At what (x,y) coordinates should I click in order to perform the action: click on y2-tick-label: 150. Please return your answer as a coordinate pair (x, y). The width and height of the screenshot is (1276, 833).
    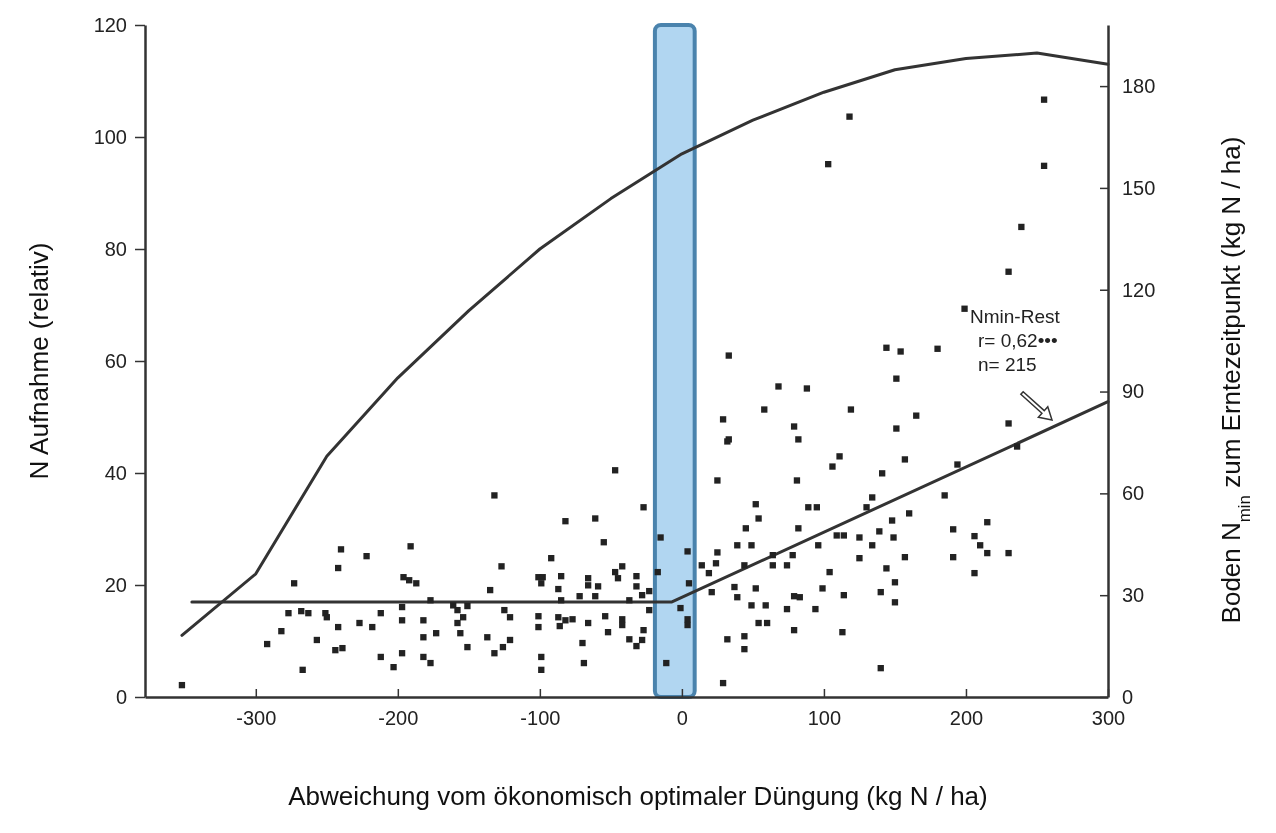
    Looking at the image, I should click on (1139, 187).